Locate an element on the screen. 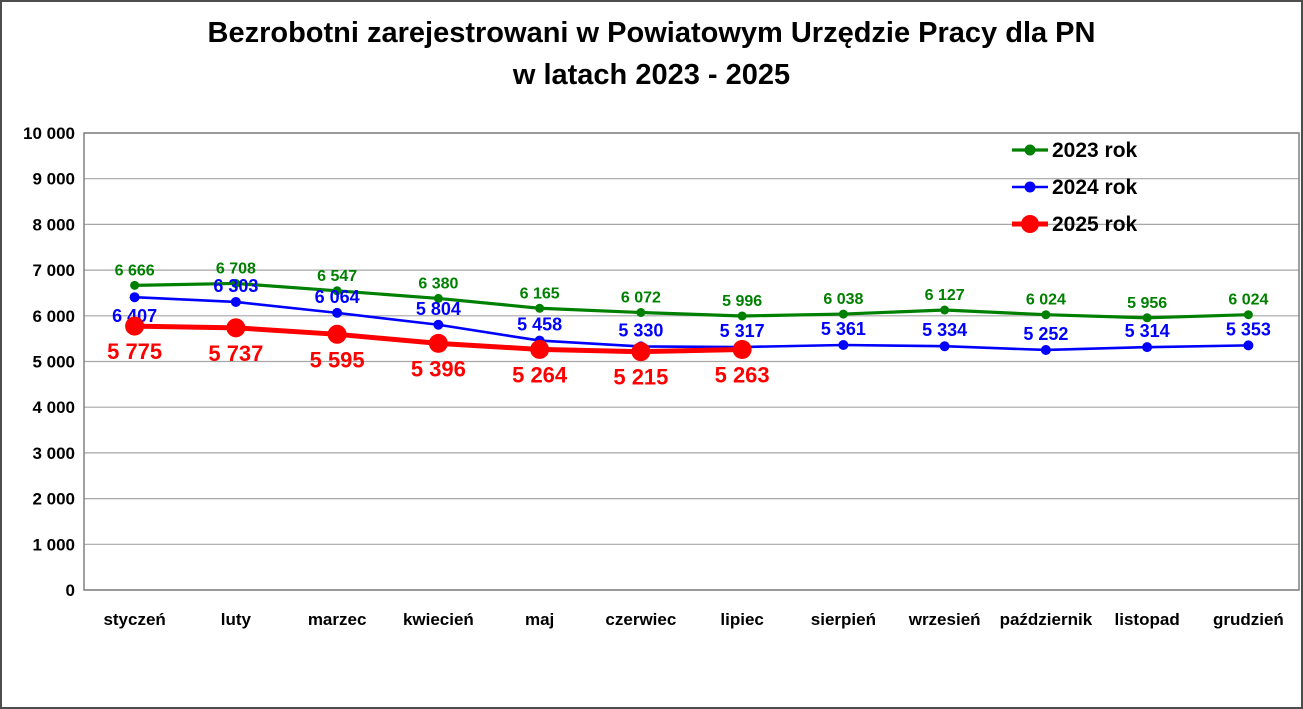 The image size is (1303, 709). y-tick-label: 7 000 is located at coordinates (53, 270).